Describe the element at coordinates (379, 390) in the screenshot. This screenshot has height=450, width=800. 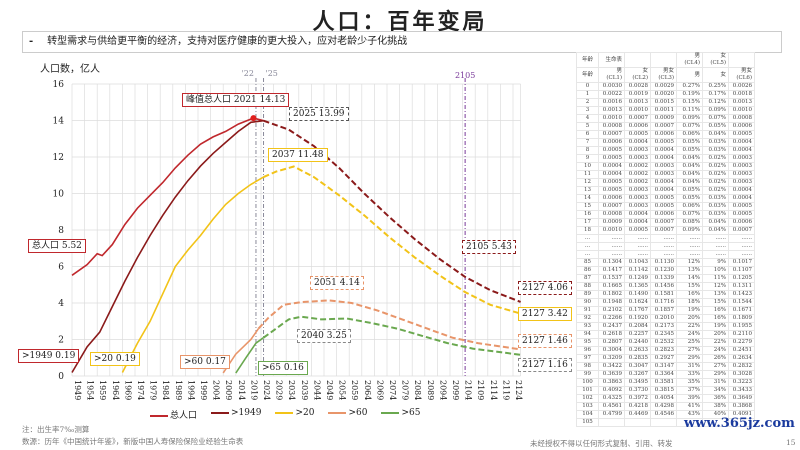
I see `x-tick-label: 2069` at that location.